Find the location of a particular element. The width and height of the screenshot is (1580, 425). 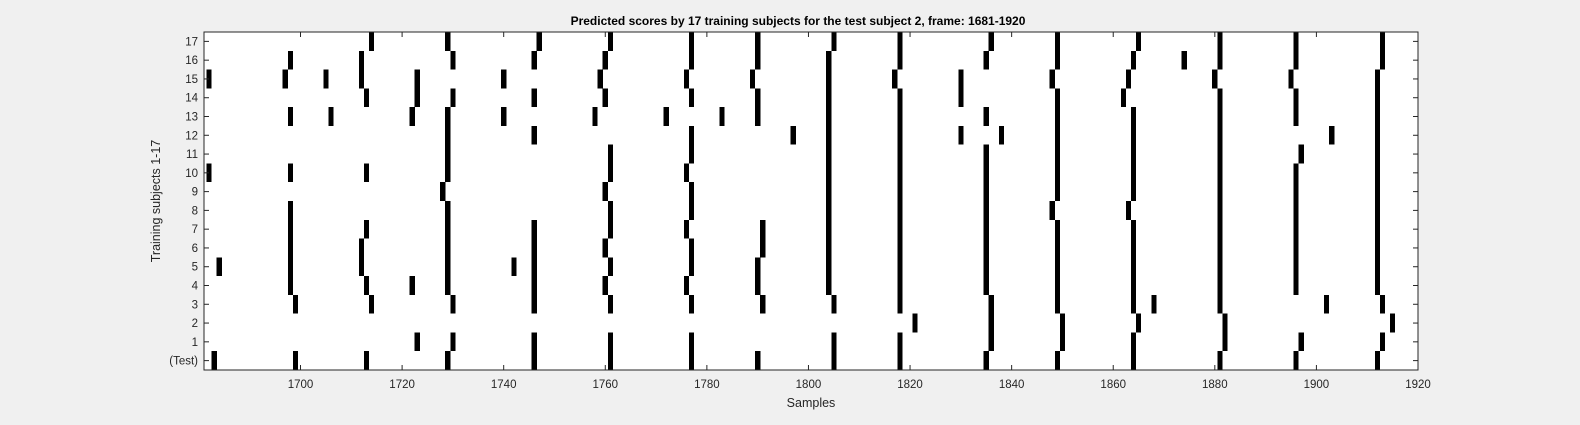

x-tick-label: 1700 is located at coordinates (301, 385).